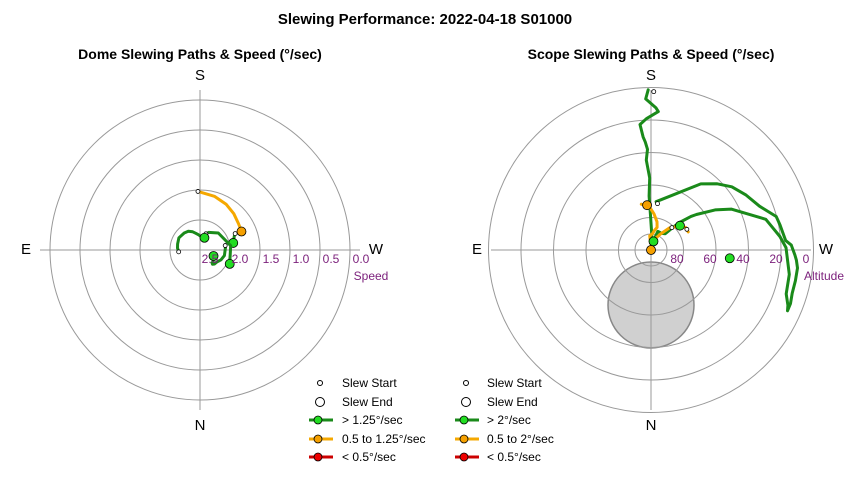 This screenshot has width=850, height=480. I want to click on legend-medium-label: 0.5 to 1.25°/sec, so click(384, 439).